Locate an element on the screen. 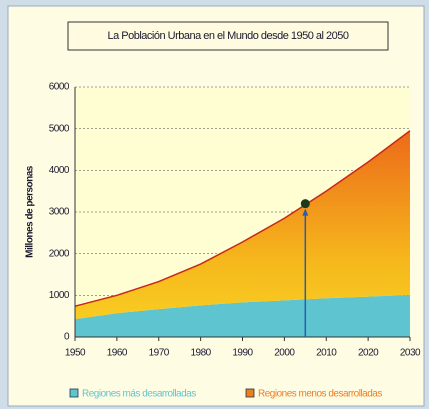  y-axis-label: Millones de personas is located at coordinates (30, 211).